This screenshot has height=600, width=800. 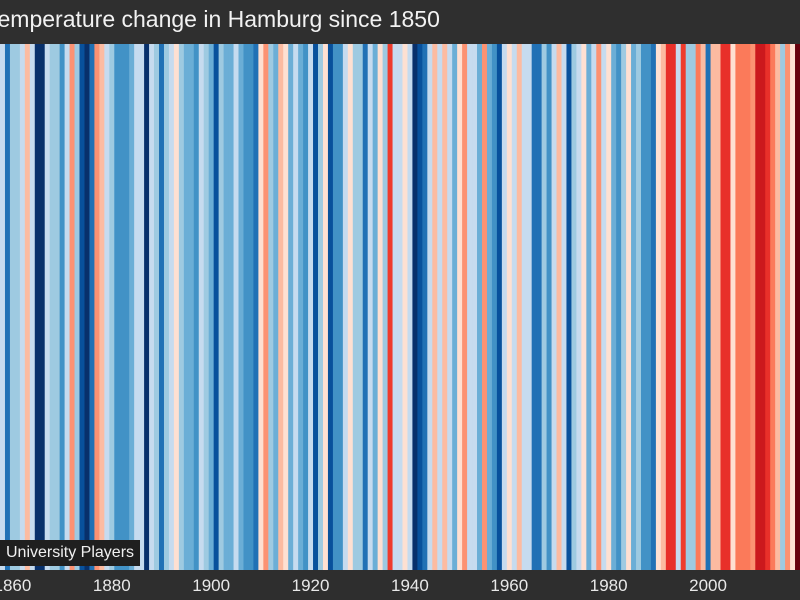 I want to click on stripe-1979, so click(x=604, y=307).